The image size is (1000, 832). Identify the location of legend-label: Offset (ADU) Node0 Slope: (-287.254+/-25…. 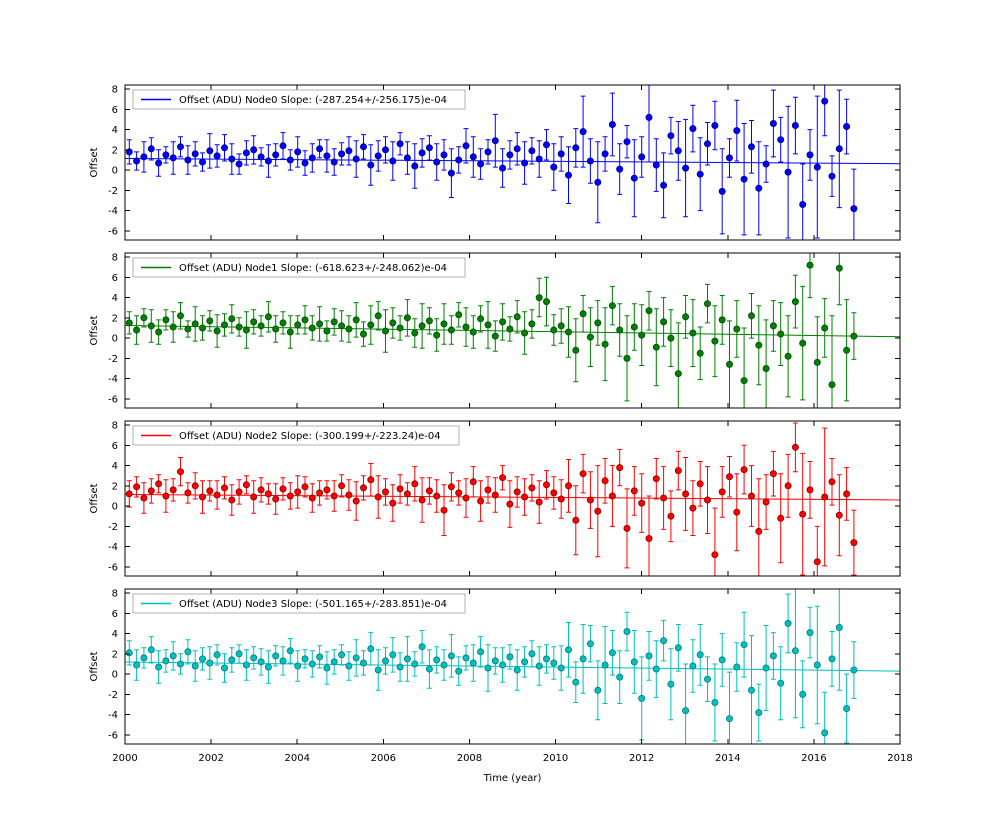
(313, 100).